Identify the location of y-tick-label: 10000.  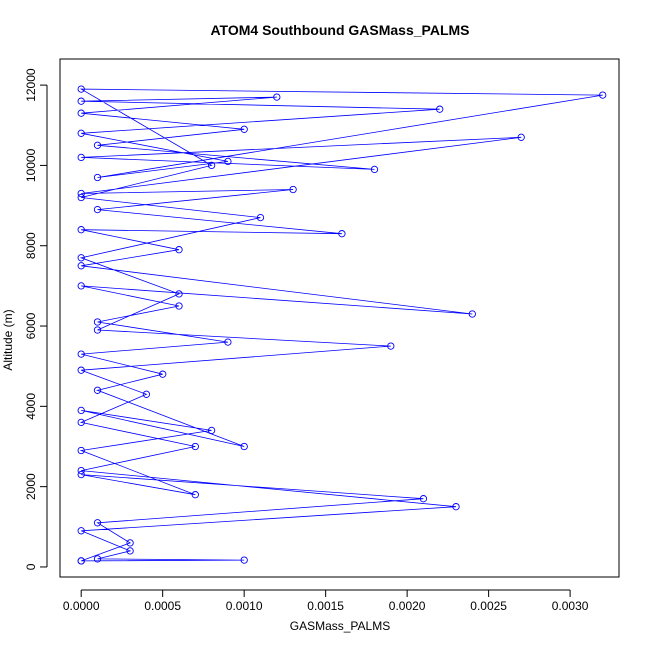
(31, 165).